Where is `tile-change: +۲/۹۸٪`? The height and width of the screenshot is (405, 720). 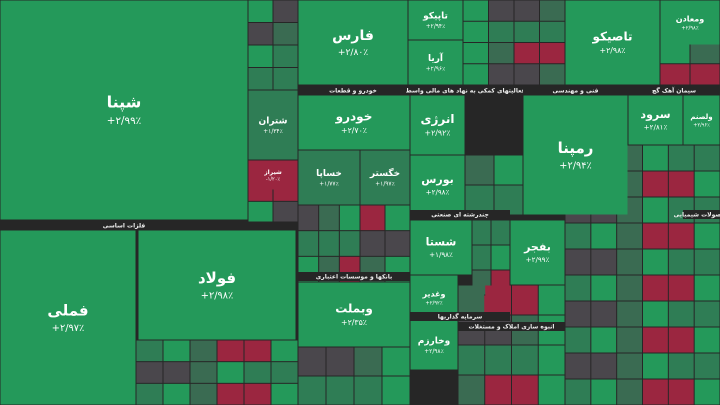 tile-change: +۲/۹۸٪ is located at coordinates (438, 192).